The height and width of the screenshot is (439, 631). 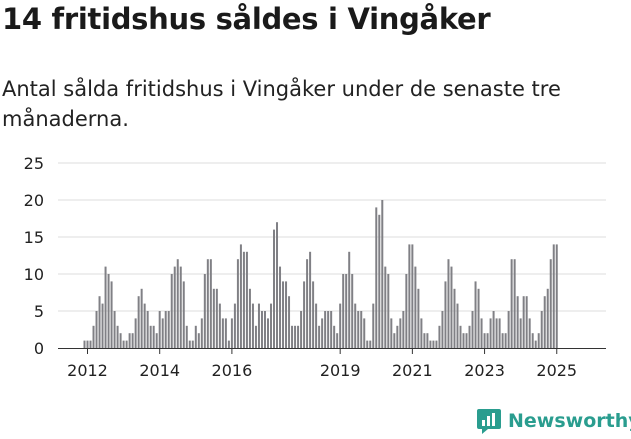 I want to click on newsworthy-logo: Newsworthy, so click(x=553, y=421).